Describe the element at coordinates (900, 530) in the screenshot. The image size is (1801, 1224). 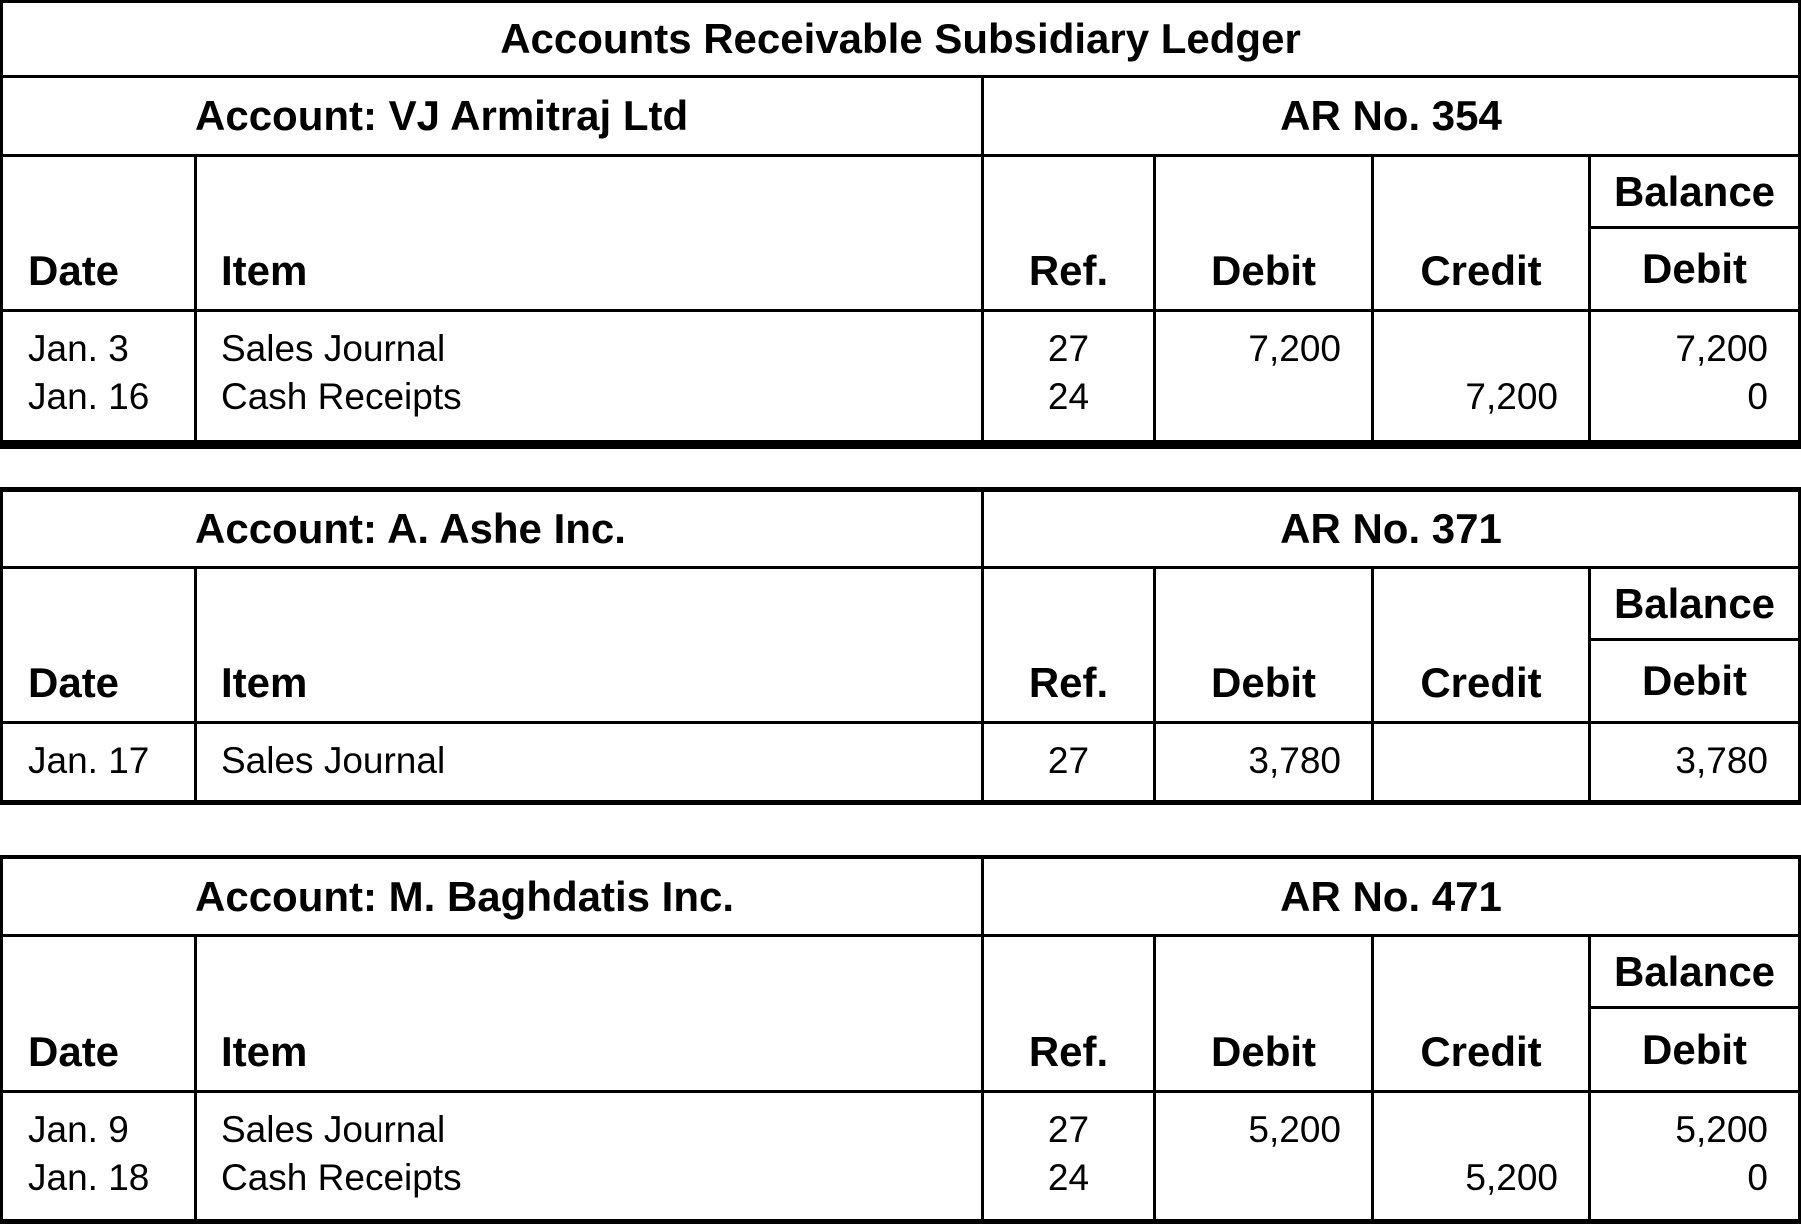
I see `account-header-row: Account: A. Ashe Inc. AR No. 371` at that location.